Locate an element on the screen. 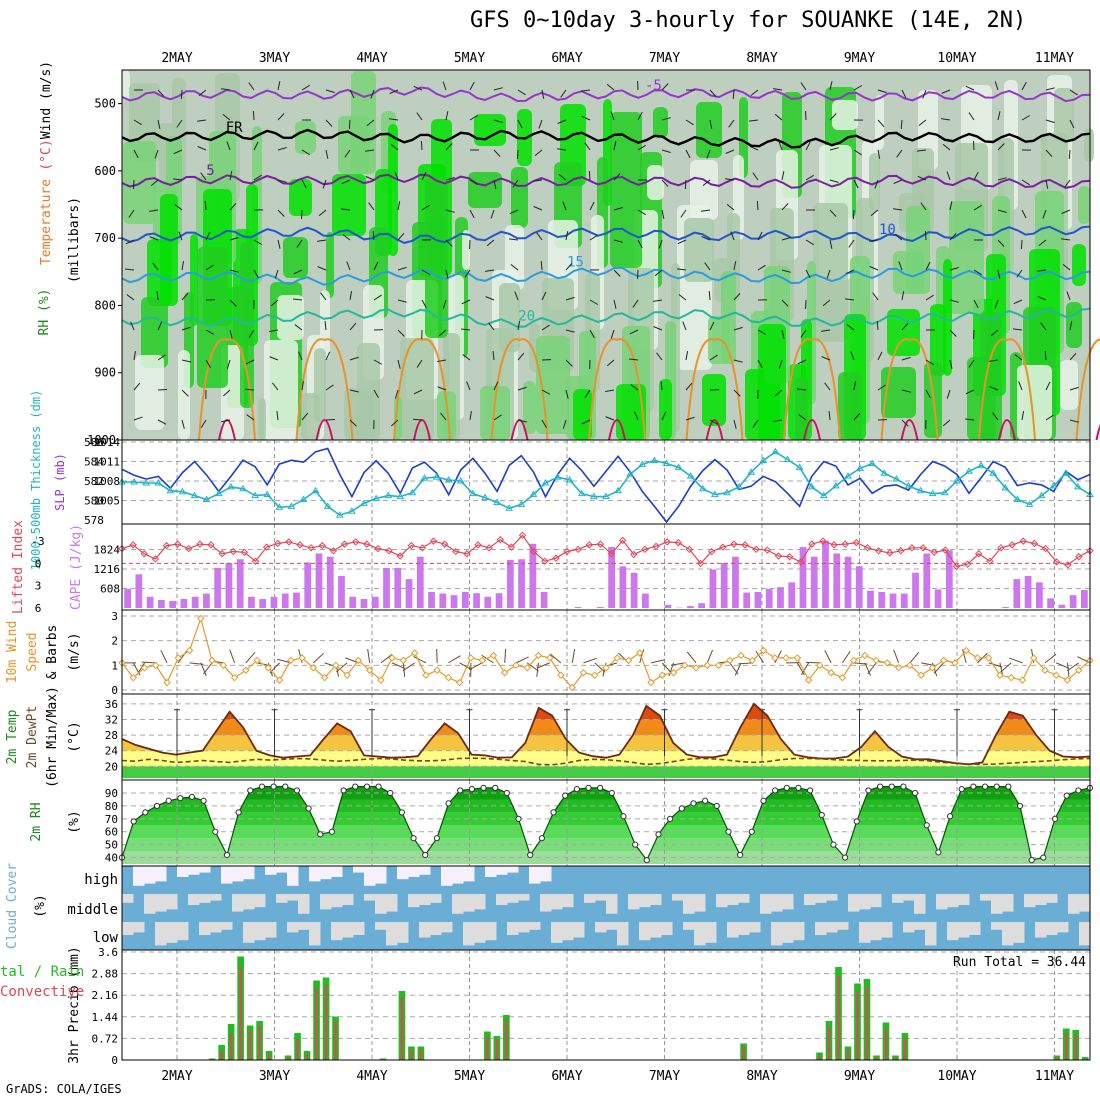 This screenshot has height=1100, width=1100. rh-tick-label: 50 is located at coordinates (111, 845).